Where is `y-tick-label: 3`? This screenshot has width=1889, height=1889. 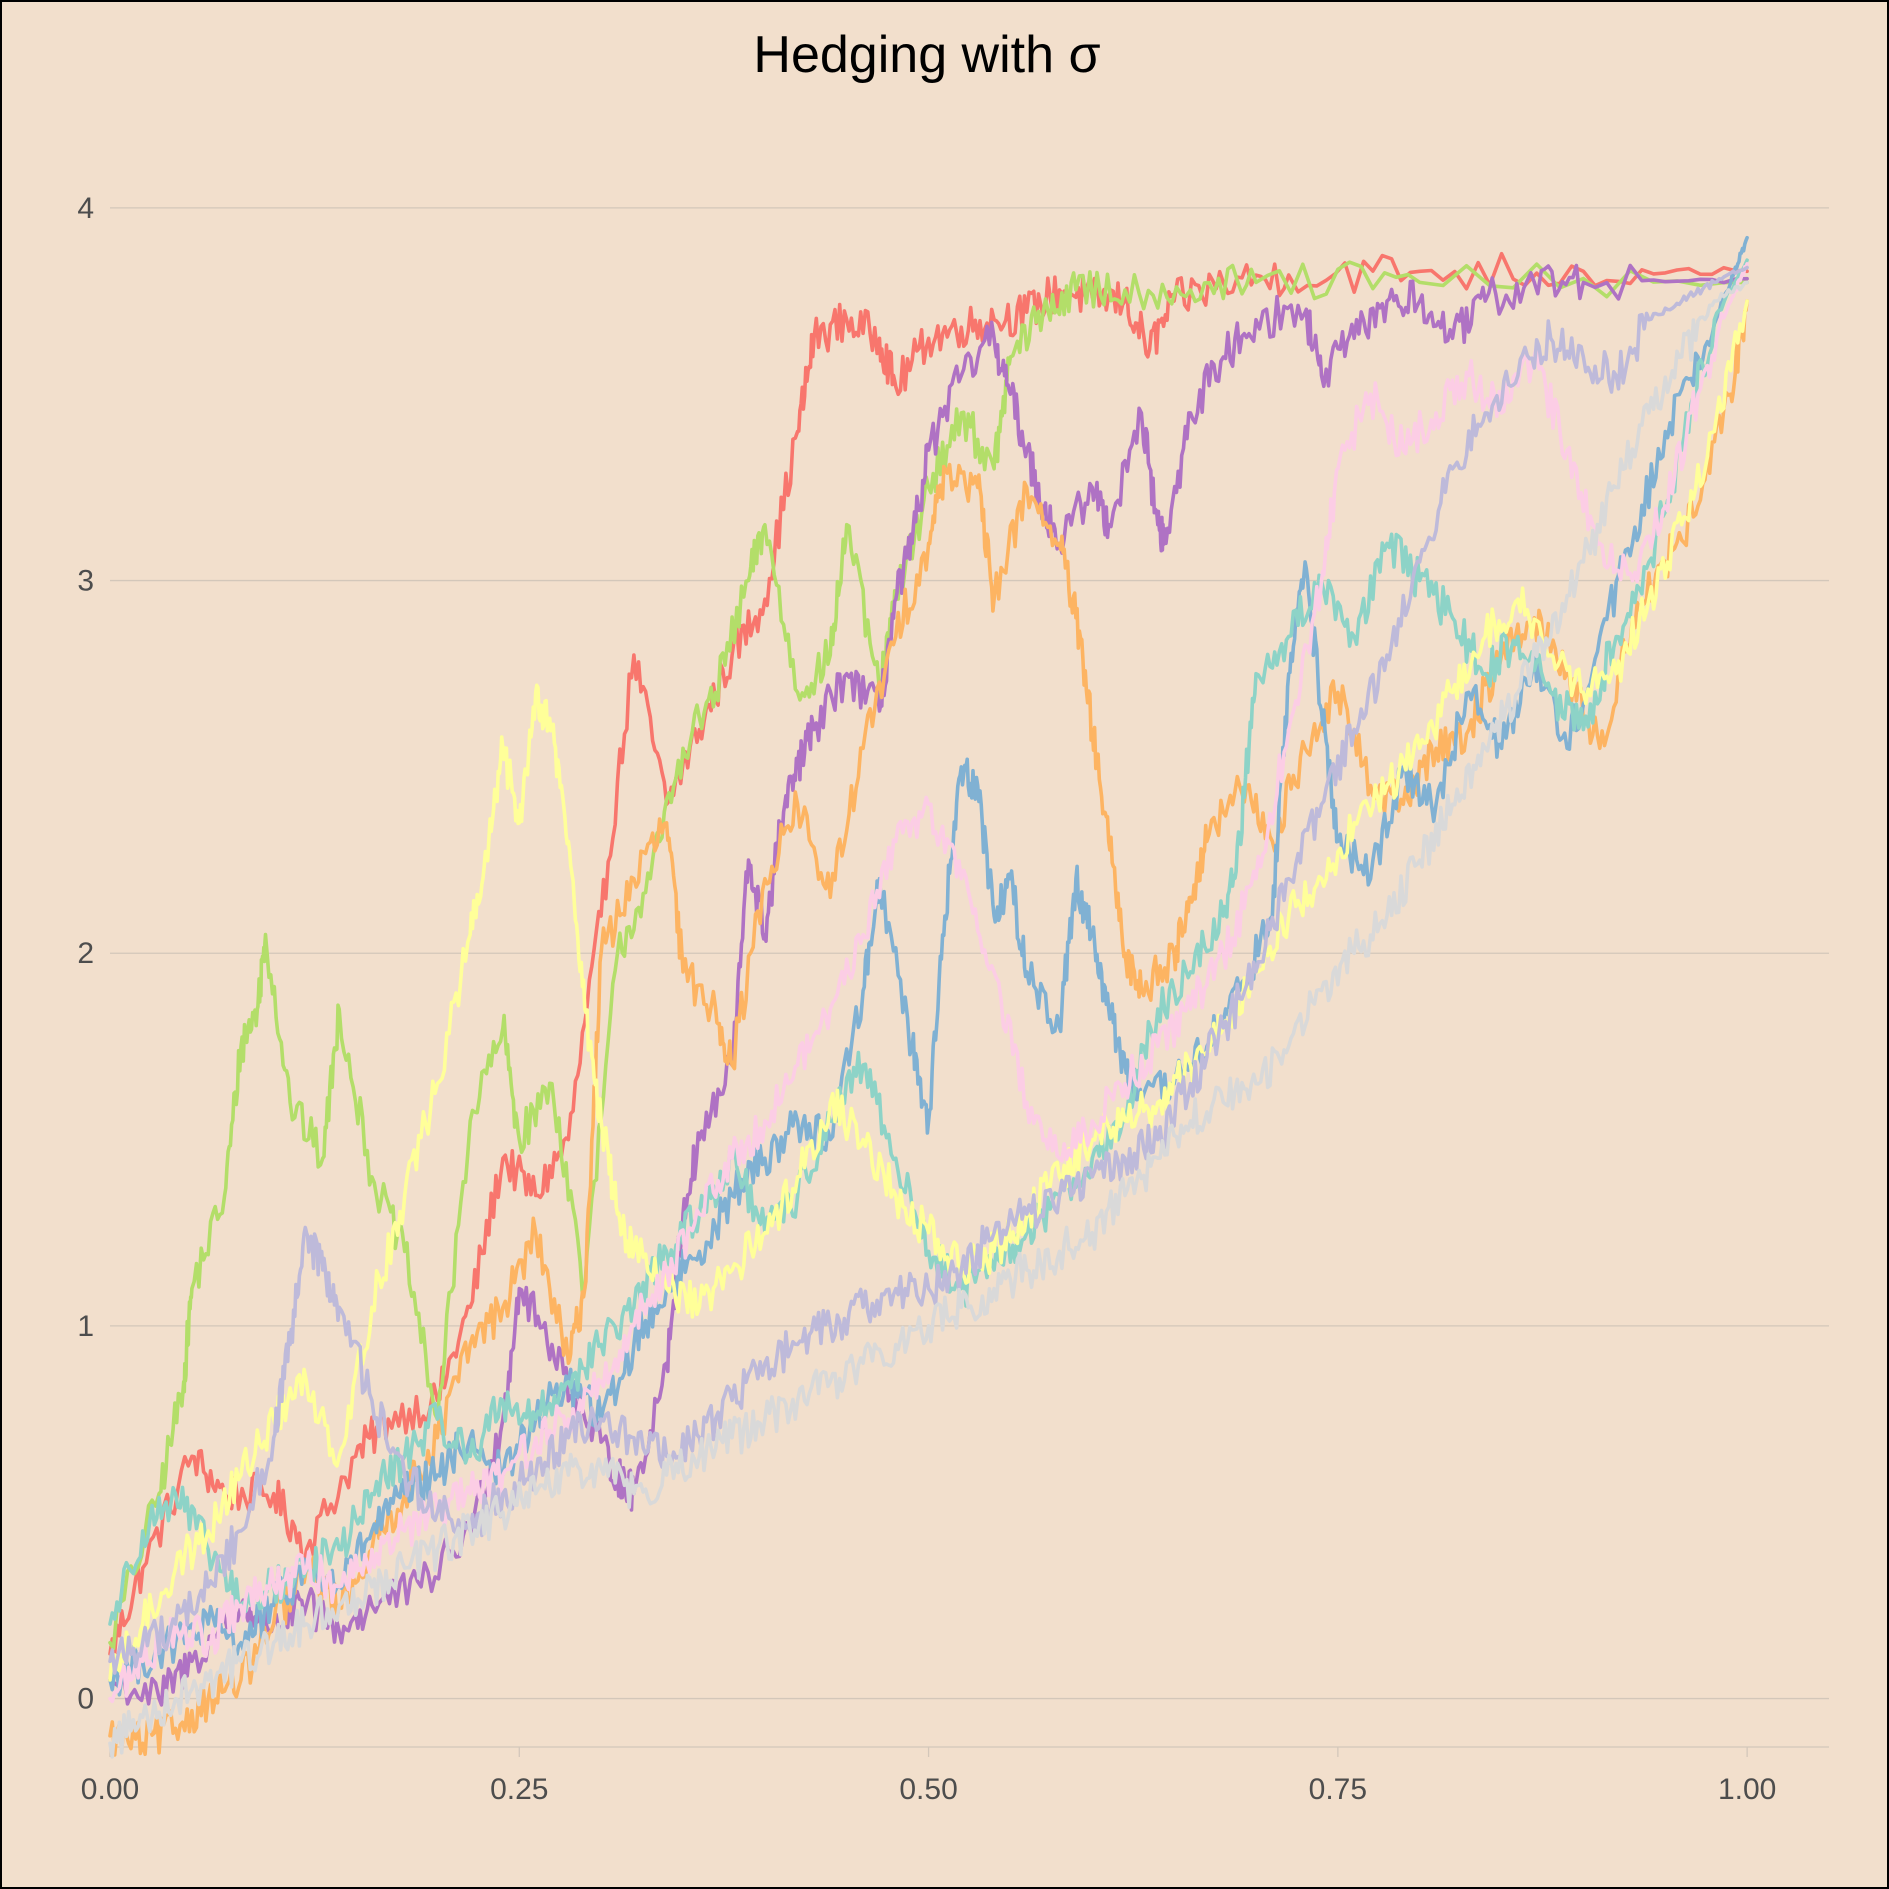
y-tick-label: 3 is located at coordinates (85, 581).